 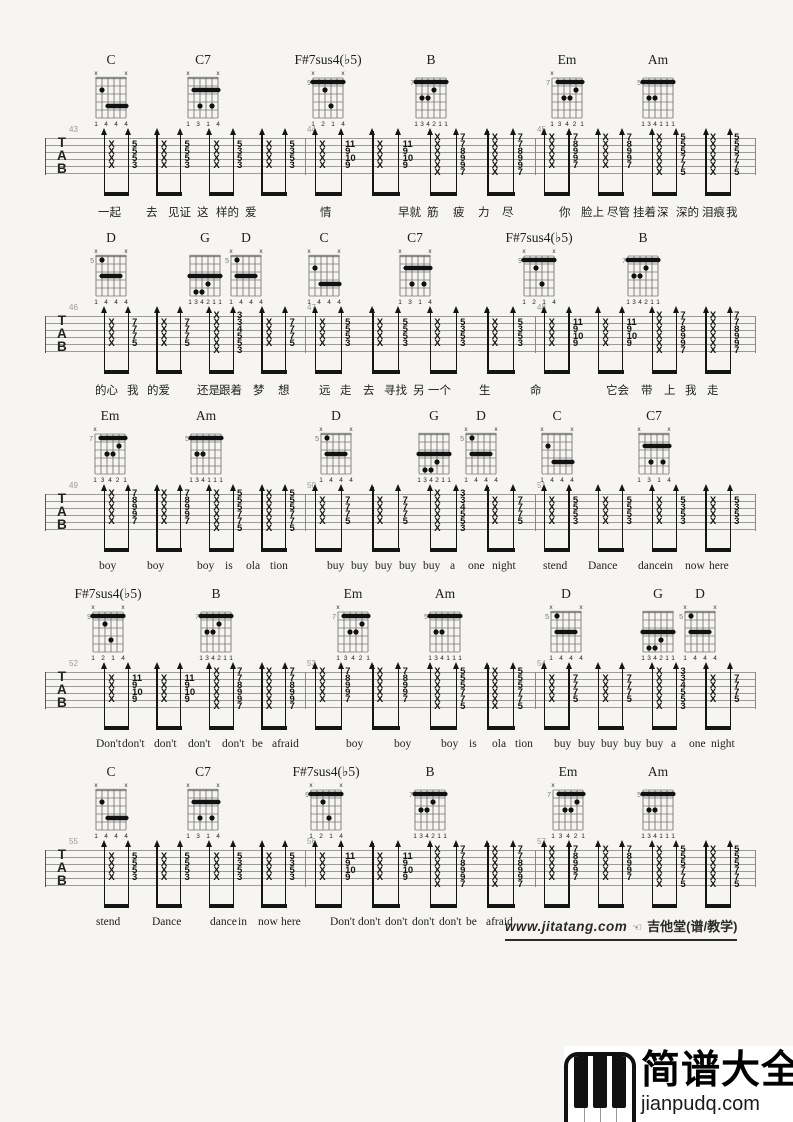 I want to click on lyric-word: afraid, so click(x=499, y=922).